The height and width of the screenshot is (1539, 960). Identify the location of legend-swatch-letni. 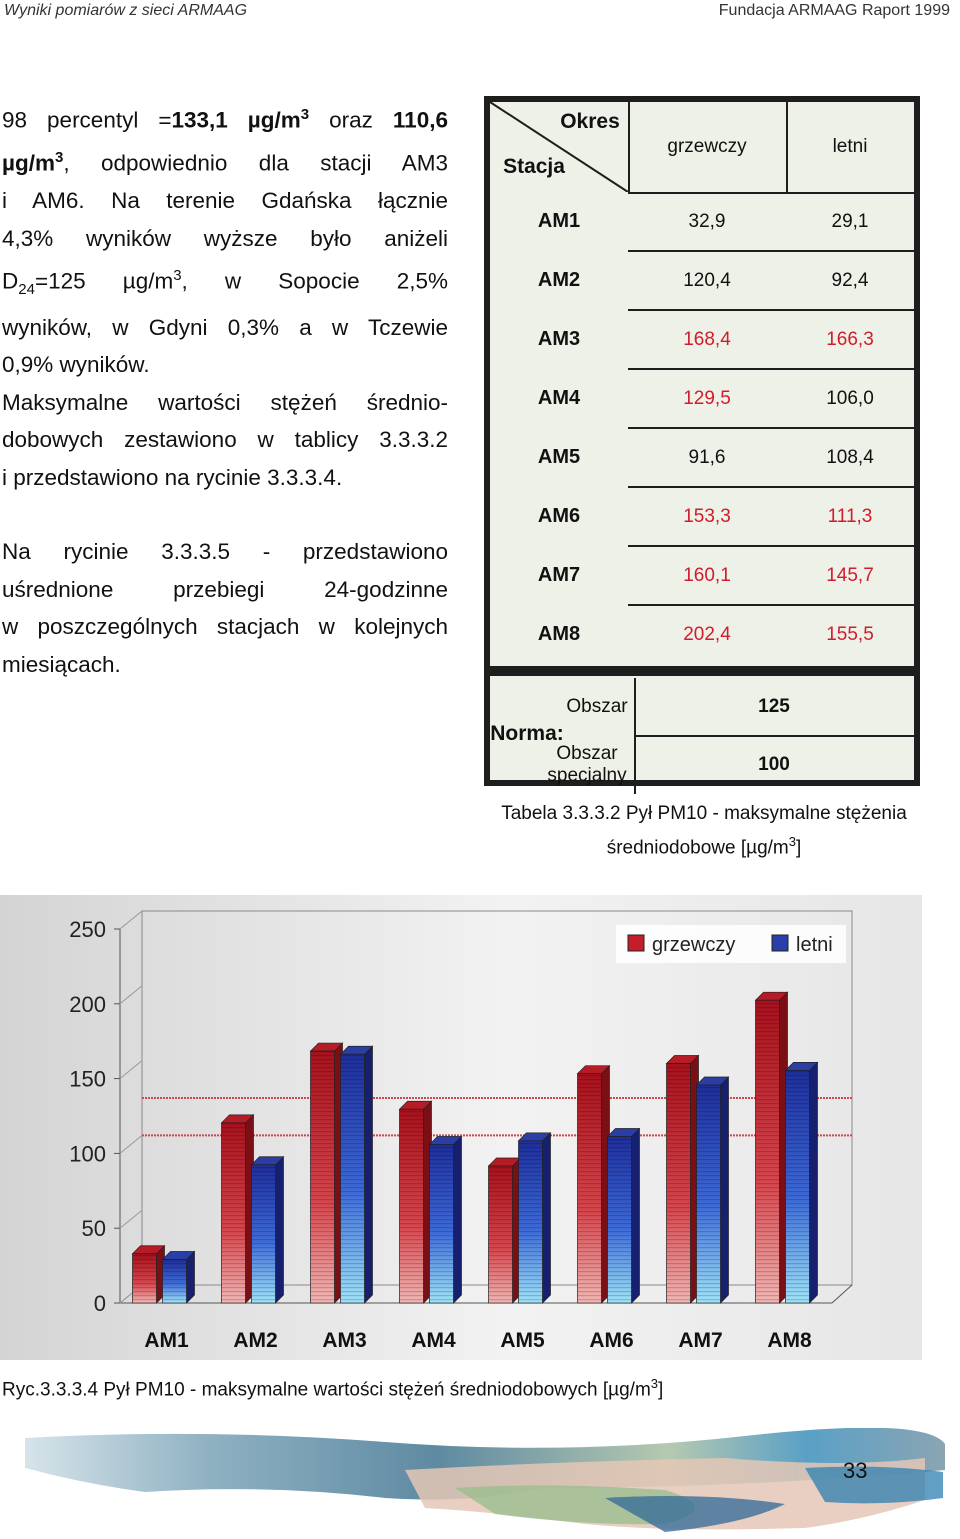
(780, 943).